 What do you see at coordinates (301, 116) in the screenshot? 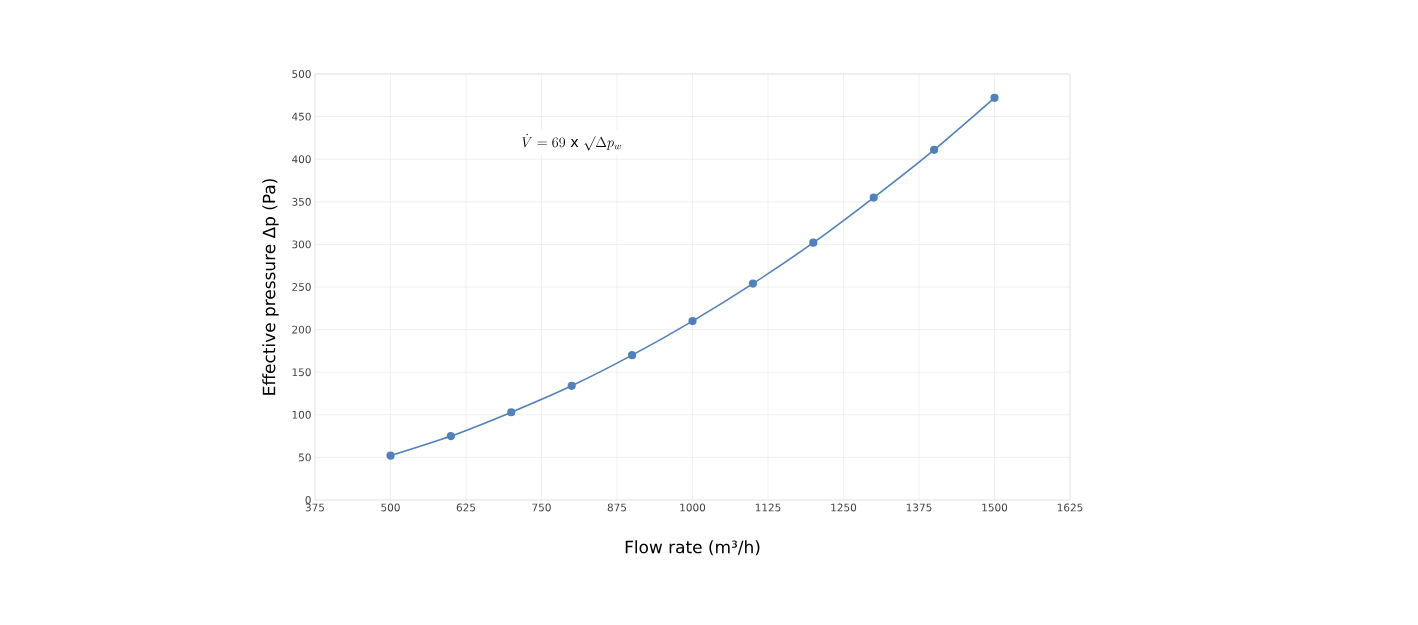
I see `y-tick-label: 450` at bounding box center [301, 116].